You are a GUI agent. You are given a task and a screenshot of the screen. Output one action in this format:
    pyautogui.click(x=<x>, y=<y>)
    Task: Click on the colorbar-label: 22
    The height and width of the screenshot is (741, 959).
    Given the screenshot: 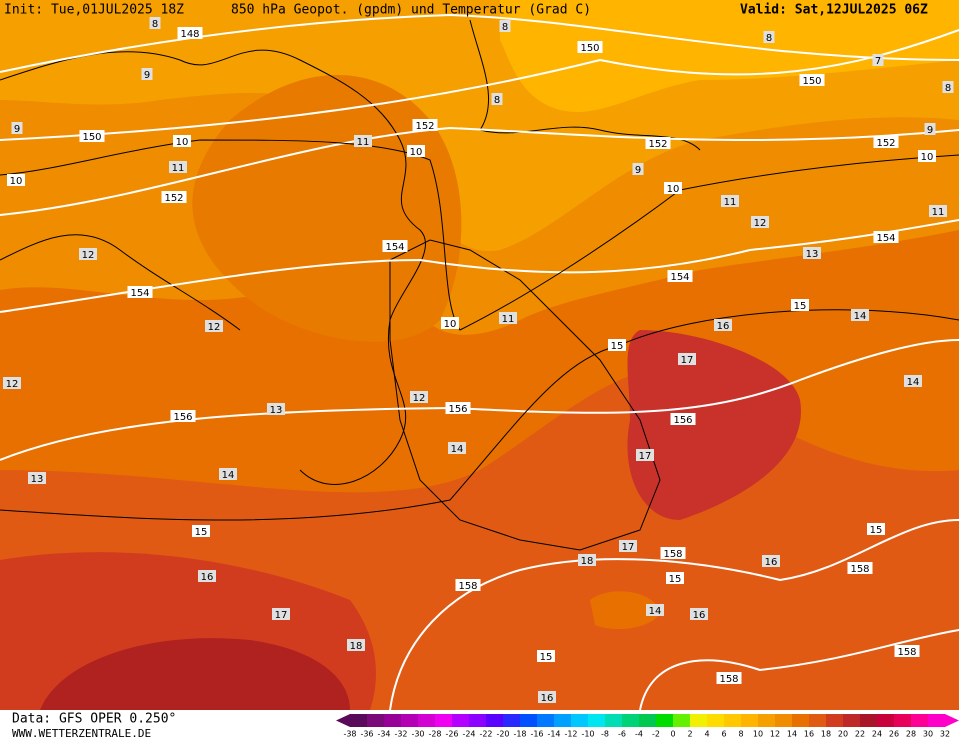 What is the action you would take?
    pyautogui.click(x=860, y=734)
    